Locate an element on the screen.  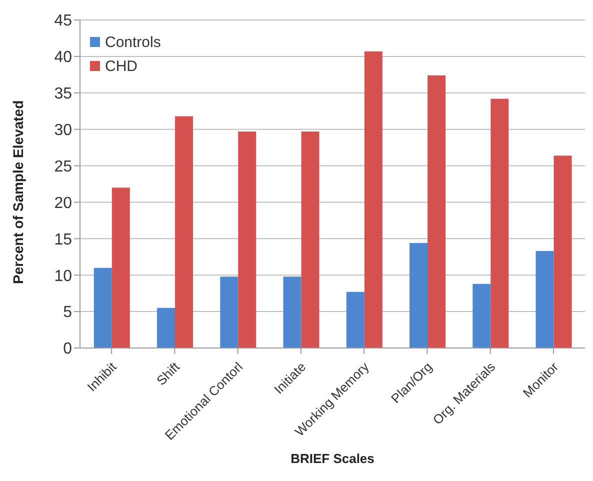
legend-label: CHD is located at coordinates (121, 66).